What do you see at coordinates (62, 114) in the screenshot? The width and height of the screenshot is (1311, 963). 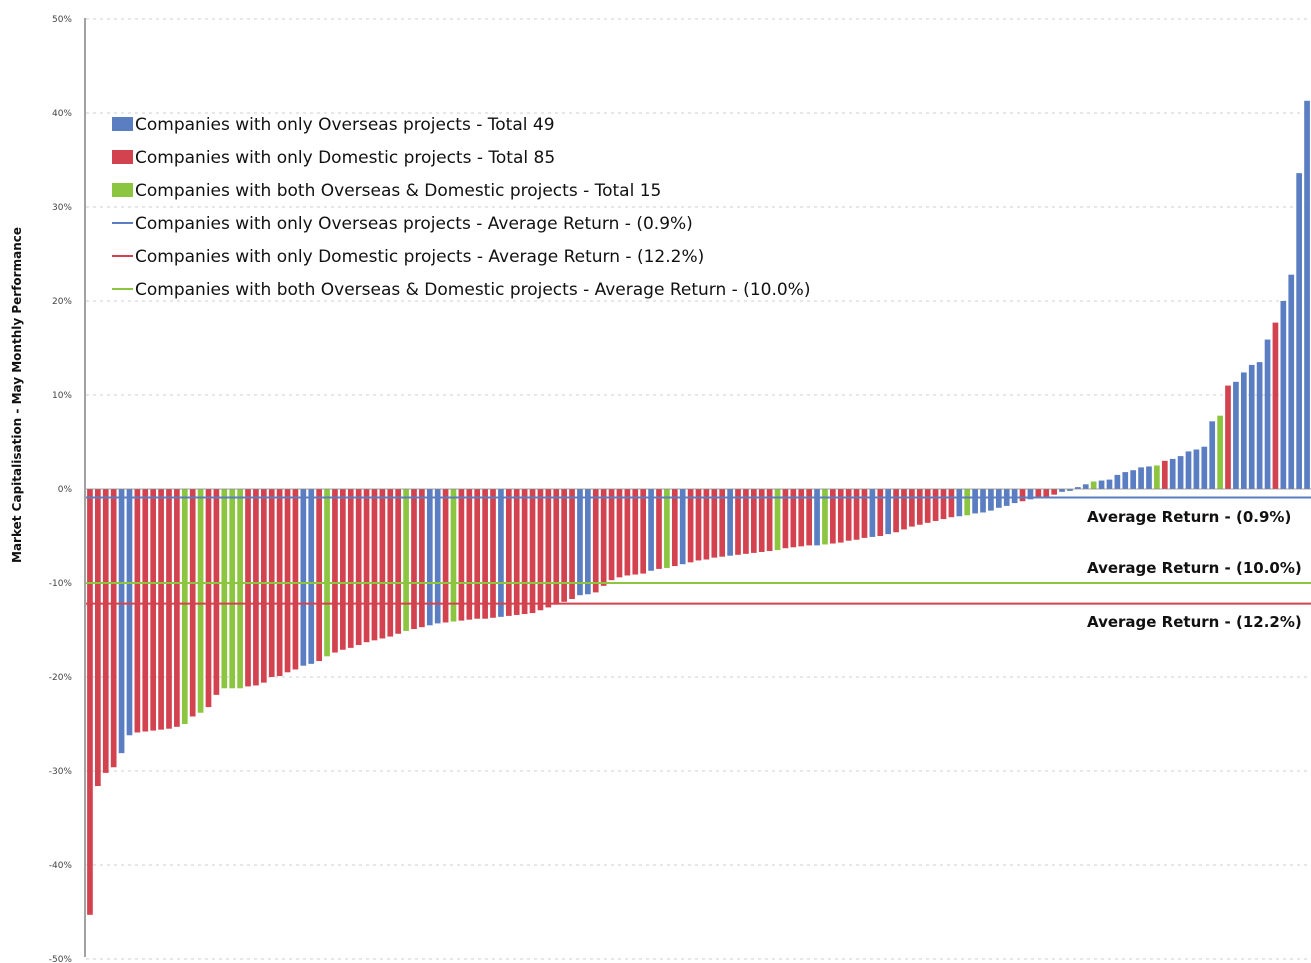 I see `y-tick-label: 40%` at bounding box center [62, 114].